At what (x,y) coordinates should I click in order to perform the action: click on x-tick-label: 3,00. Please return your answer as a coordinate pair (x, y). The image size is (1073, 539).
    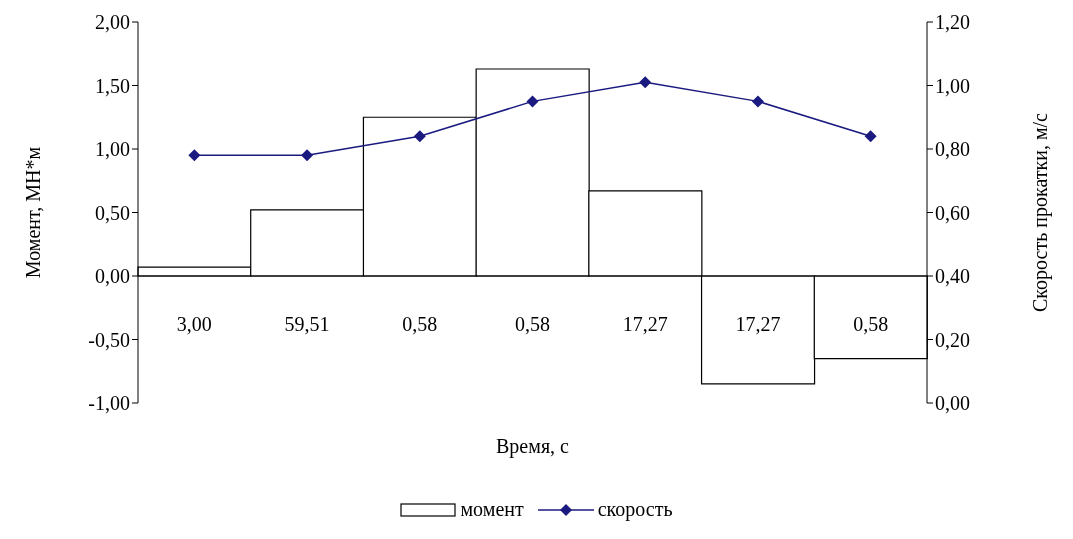
    Looking at the image, I should click on (194, 324).